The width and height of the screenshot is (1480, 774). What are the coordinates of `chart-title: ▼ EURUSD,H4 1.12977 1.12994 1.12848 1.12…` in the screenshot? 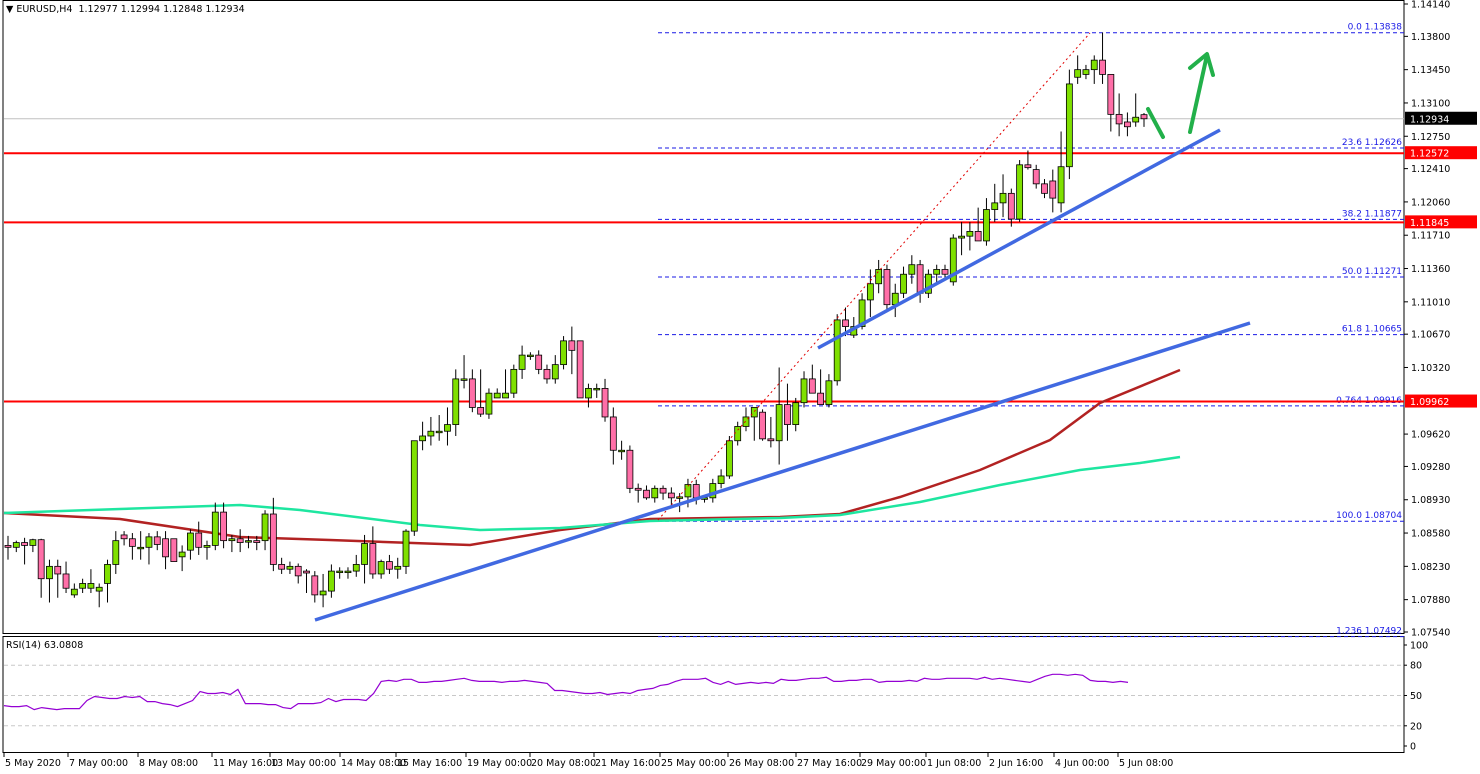 It's located at (125, 9).